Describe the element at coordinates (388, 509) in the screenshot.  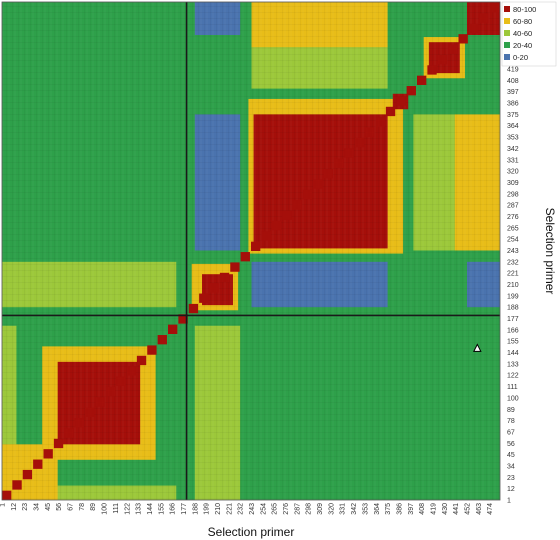
I see `x-tick-label: 375` at that location.